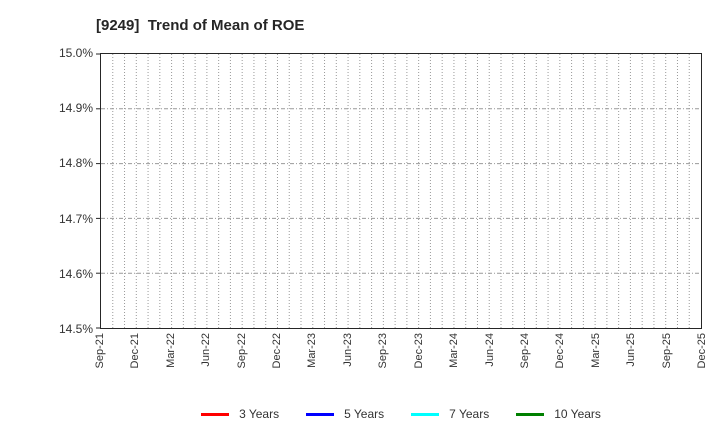 The width and height of the screenshot is (720, 440). I want to click on x-tick-label: Jun-24, so click(489, 350).